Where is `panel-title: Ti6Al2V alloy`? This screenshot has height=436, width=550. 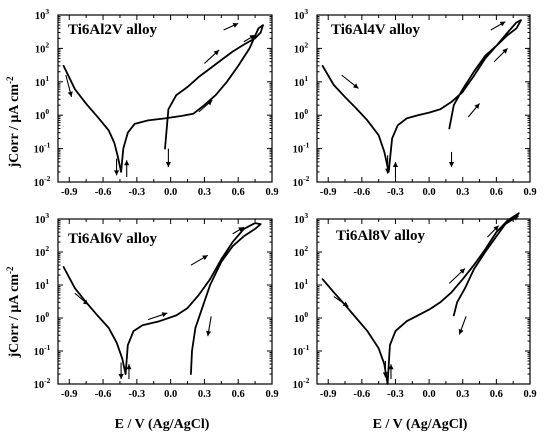
panel-title: Ti6Al2V alloy is located at coordinates (113, 30).